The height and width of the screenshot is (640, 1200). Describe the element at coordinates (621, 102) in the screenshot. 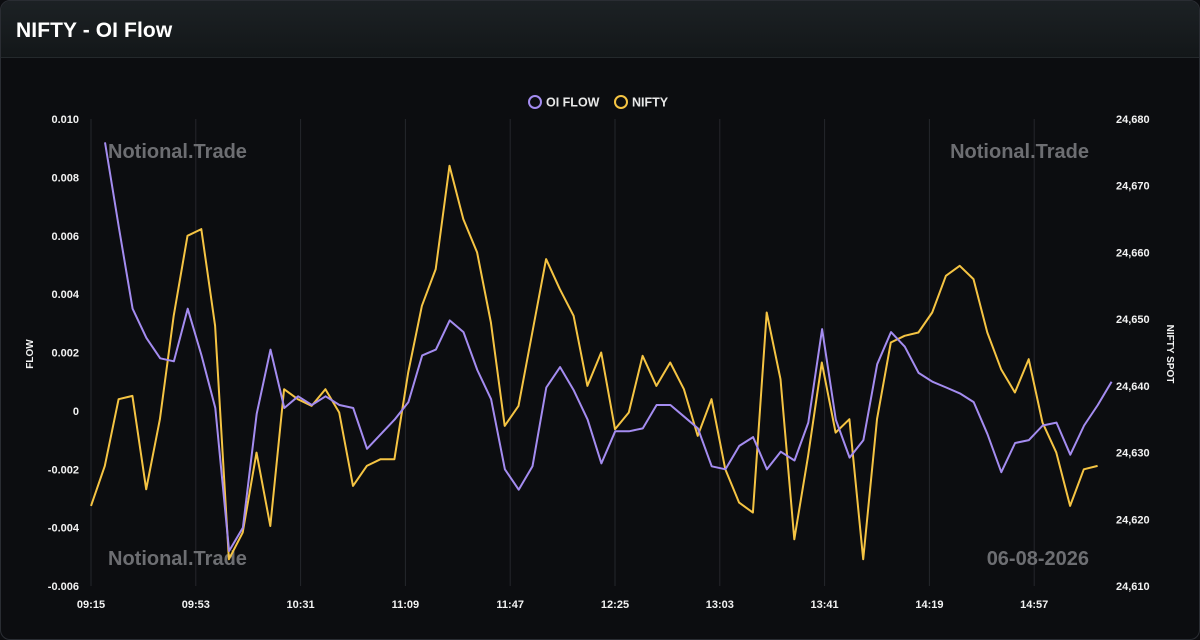

I see `legend-marker-nifty` at that location.